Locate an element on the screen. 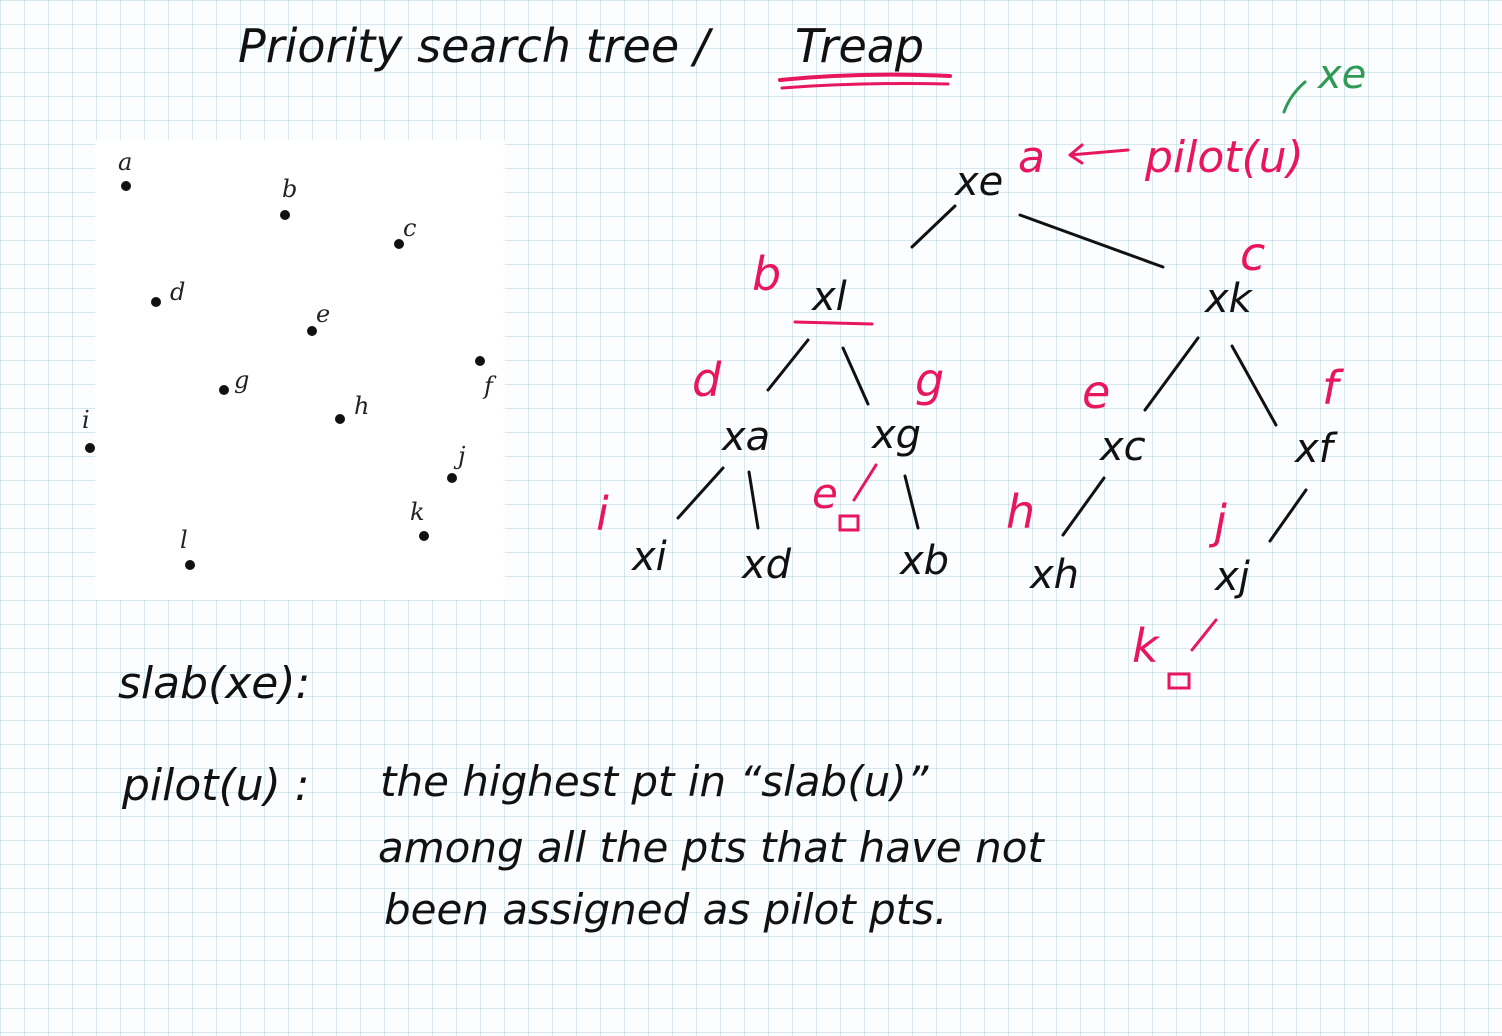 The height and width of the screenshot is (1036, 1502). empty-leaf-xj is located at coordinates (1179, 681).